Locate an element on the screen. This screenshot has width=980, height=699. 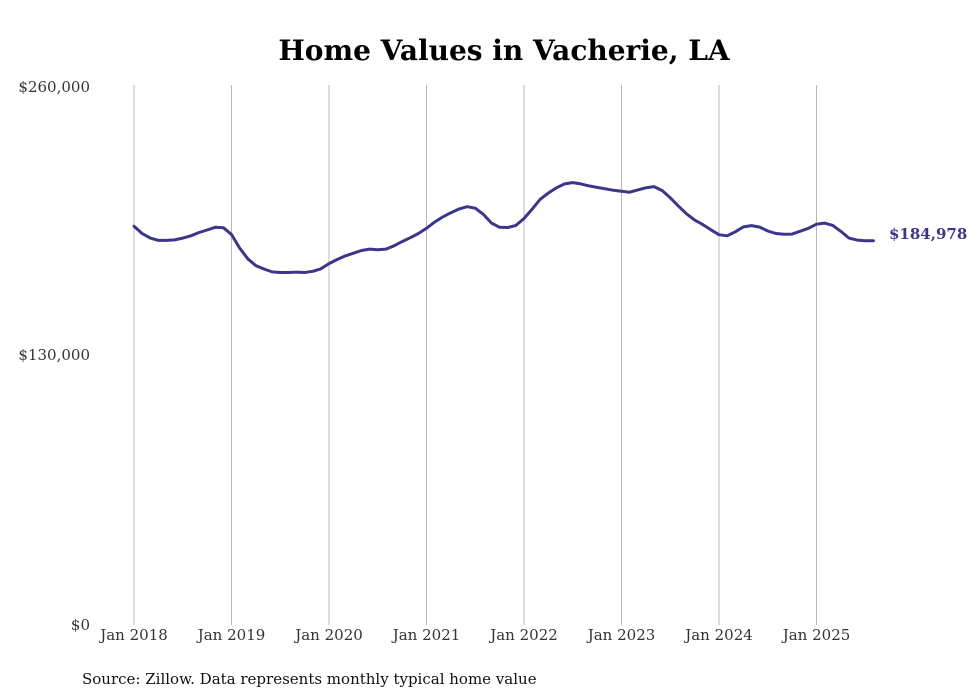
y-tick-label: $260,000 is located at coordinates (54, 87).